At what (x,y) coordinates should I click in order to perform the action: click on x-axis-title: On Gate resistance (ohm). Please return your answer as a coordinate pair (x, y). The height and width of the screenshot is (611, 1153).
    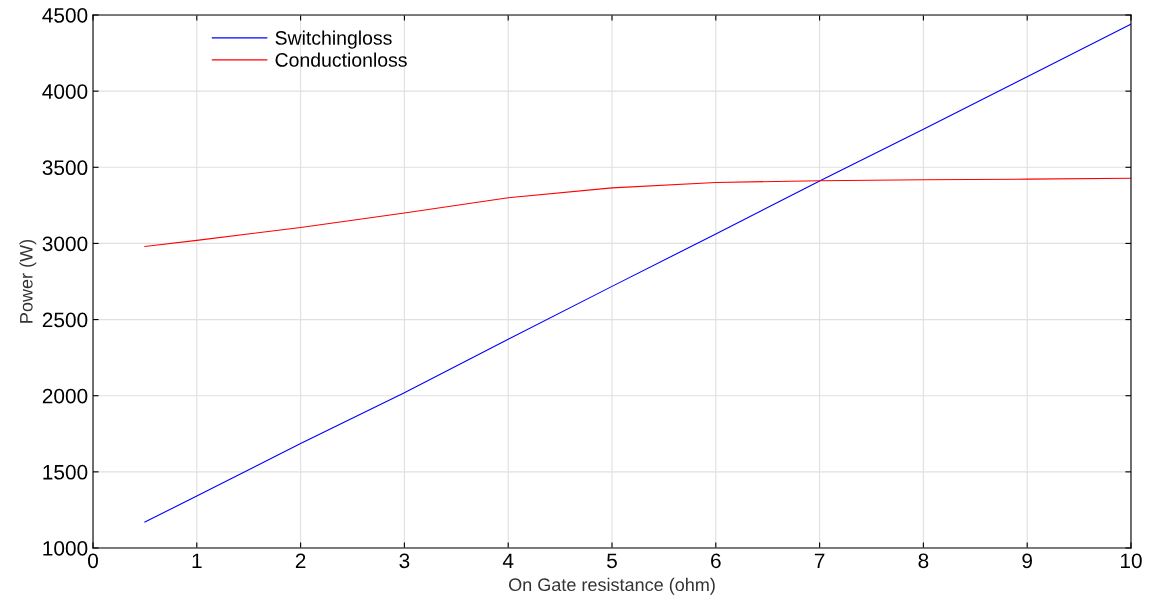
    Looking at the image, I should click on (612, 586).